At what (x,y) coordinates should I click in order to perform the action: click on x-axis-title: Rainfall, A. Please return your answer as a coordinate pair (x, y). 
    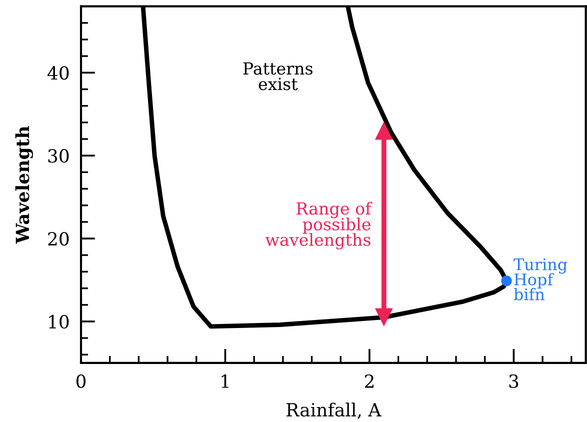
    Looking at the image, I should click on (334, 410).